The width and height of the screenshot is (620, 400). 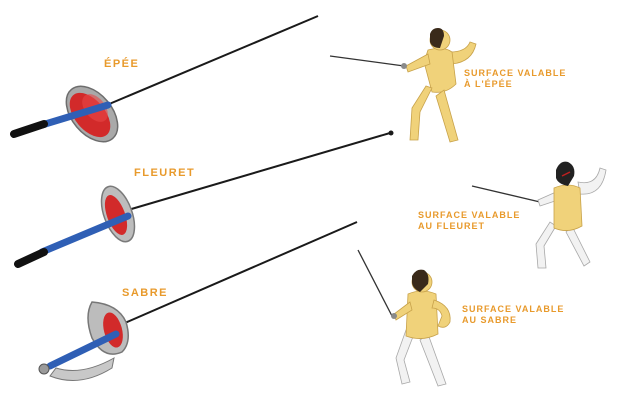 I want to click on fleuret-grip, so click(x=85, y=234).